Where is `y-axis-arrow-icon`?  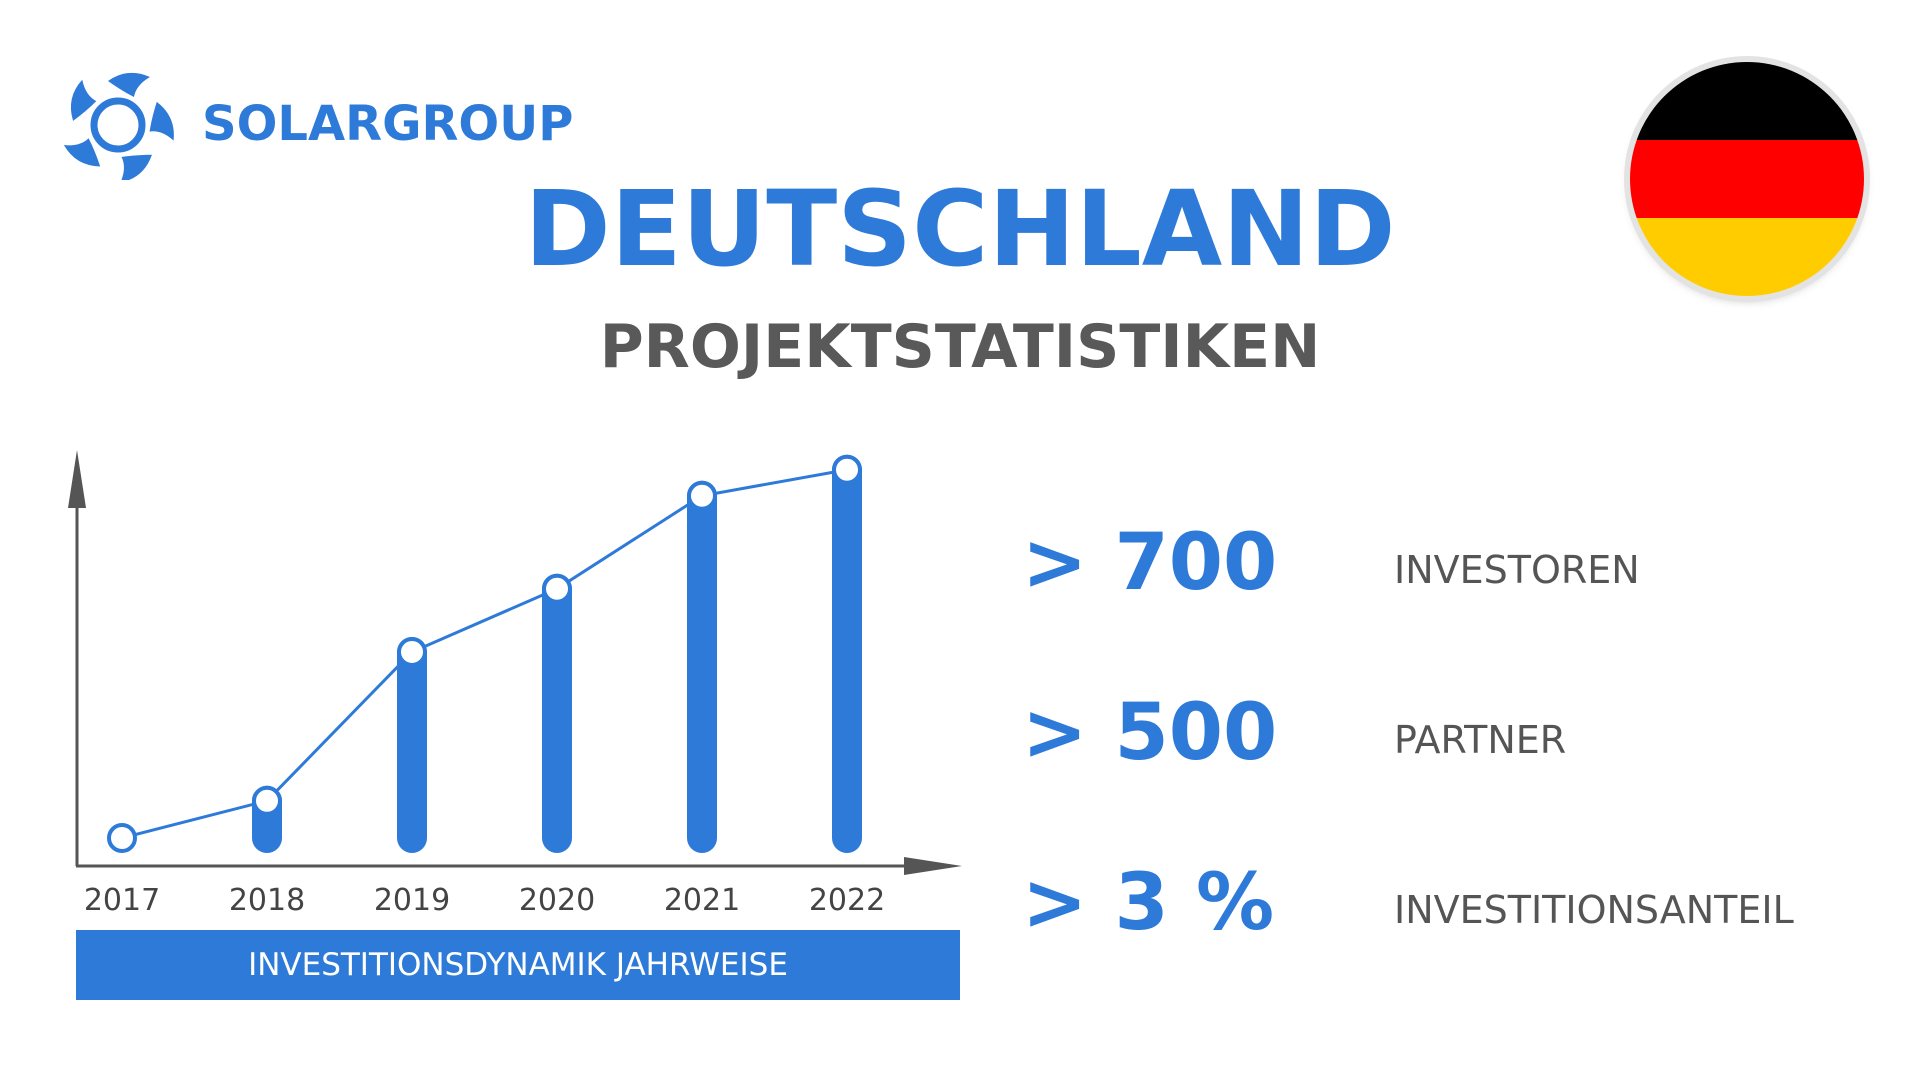 y-axis-arrow-icon is located at coordinates (77, 479).